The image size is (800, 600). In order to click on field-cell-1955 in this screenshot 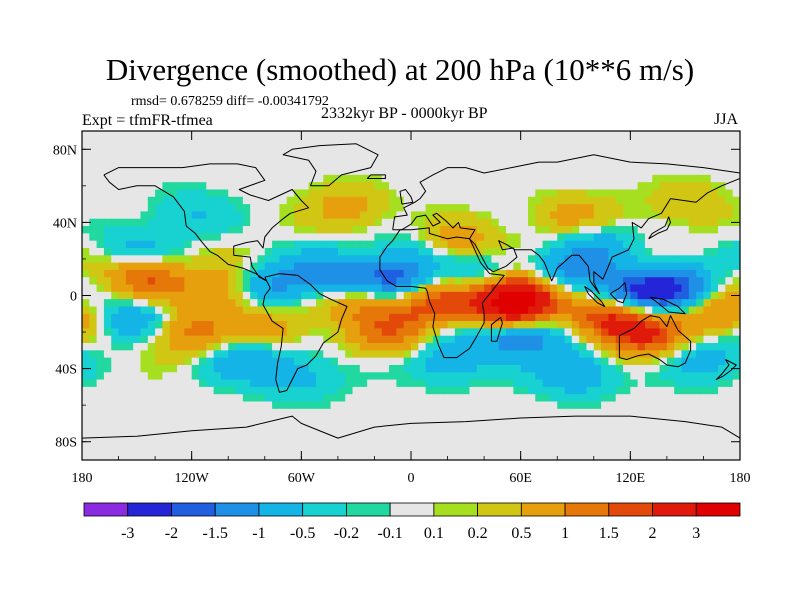, I will do `click(561, 288)`.